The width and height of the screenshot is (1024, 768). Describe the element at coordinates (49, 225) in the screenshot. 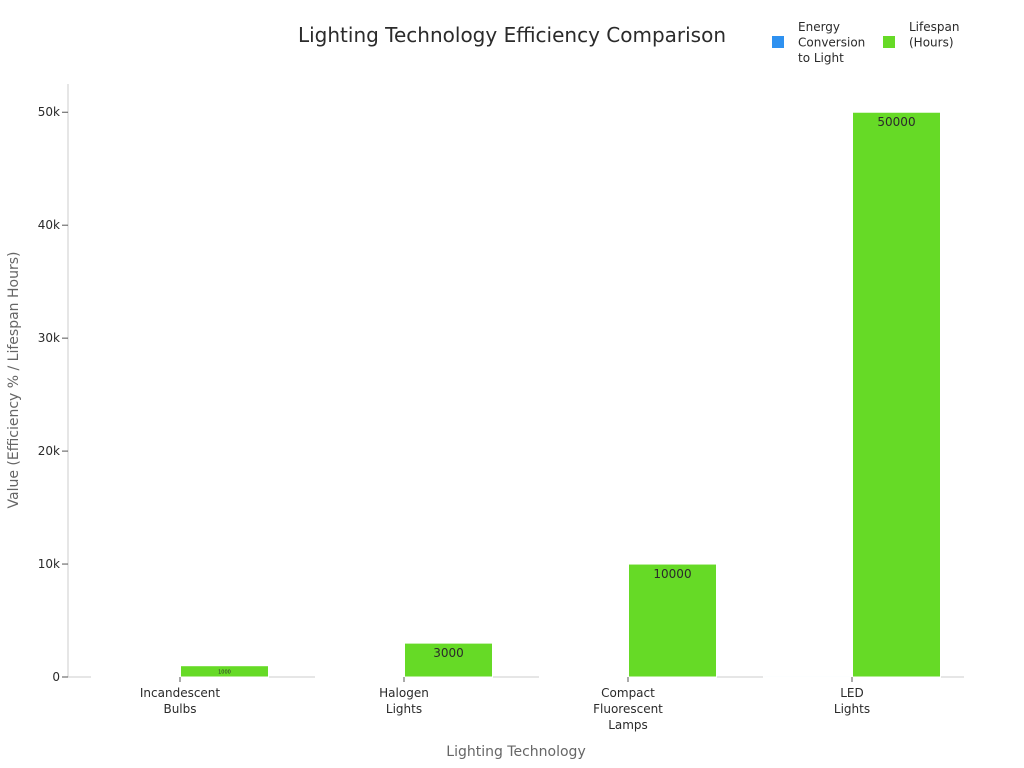

I see `y-tick-label: 40k` at that location.